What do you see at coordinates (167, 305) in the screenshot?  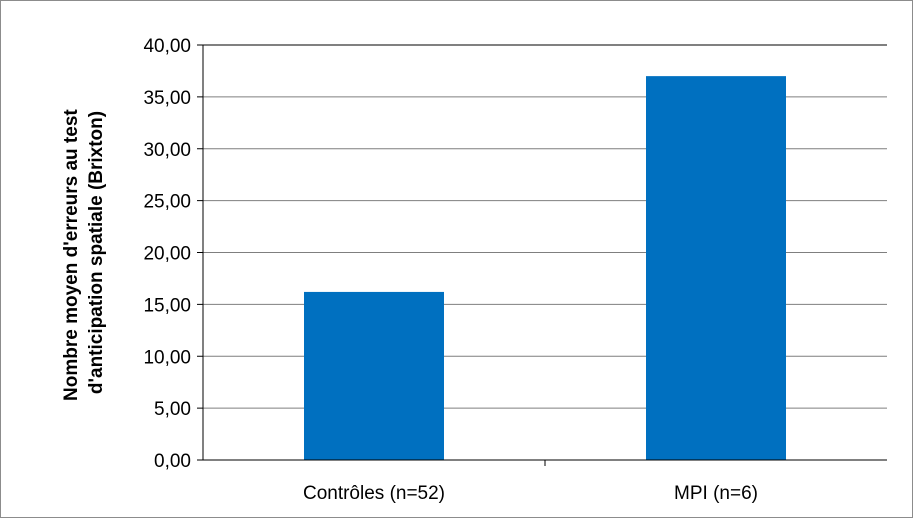 I see `y-tick-label: 15,00` at bounding box center [167, 305].